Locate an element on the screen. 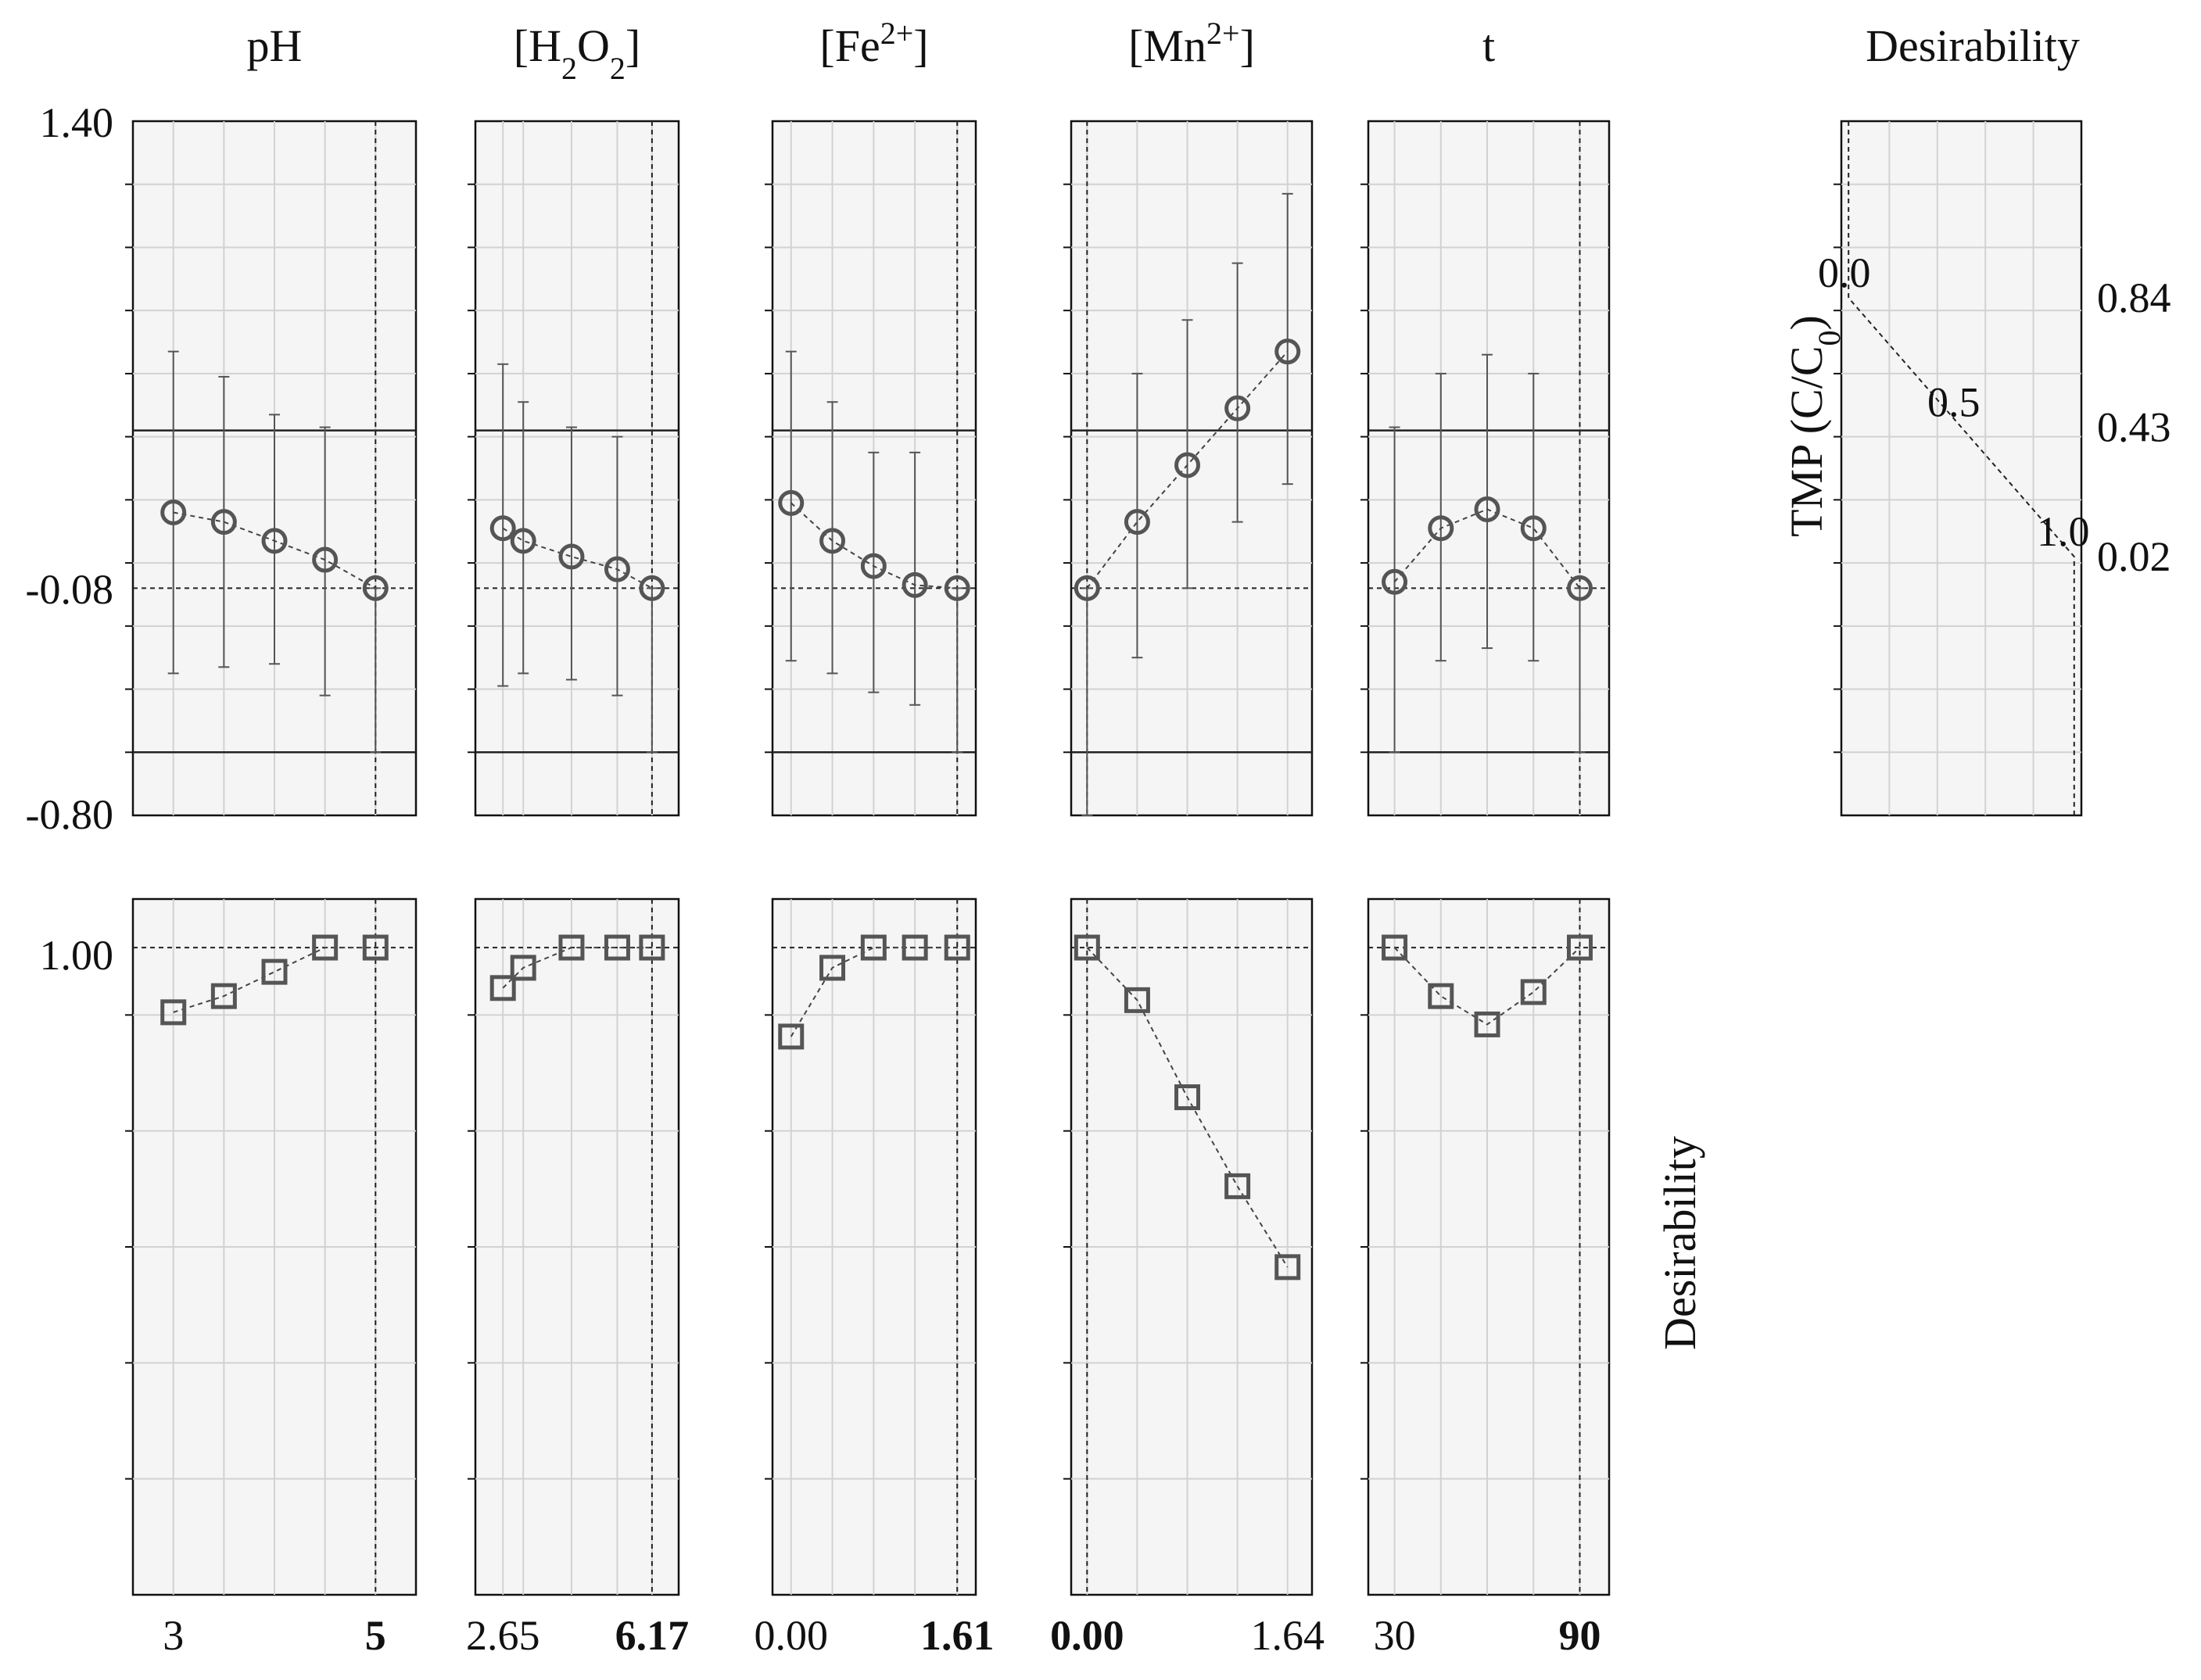 The image size is (2201, 1680). x-max-label: 1.61 is located at coordinates (957, 1635).